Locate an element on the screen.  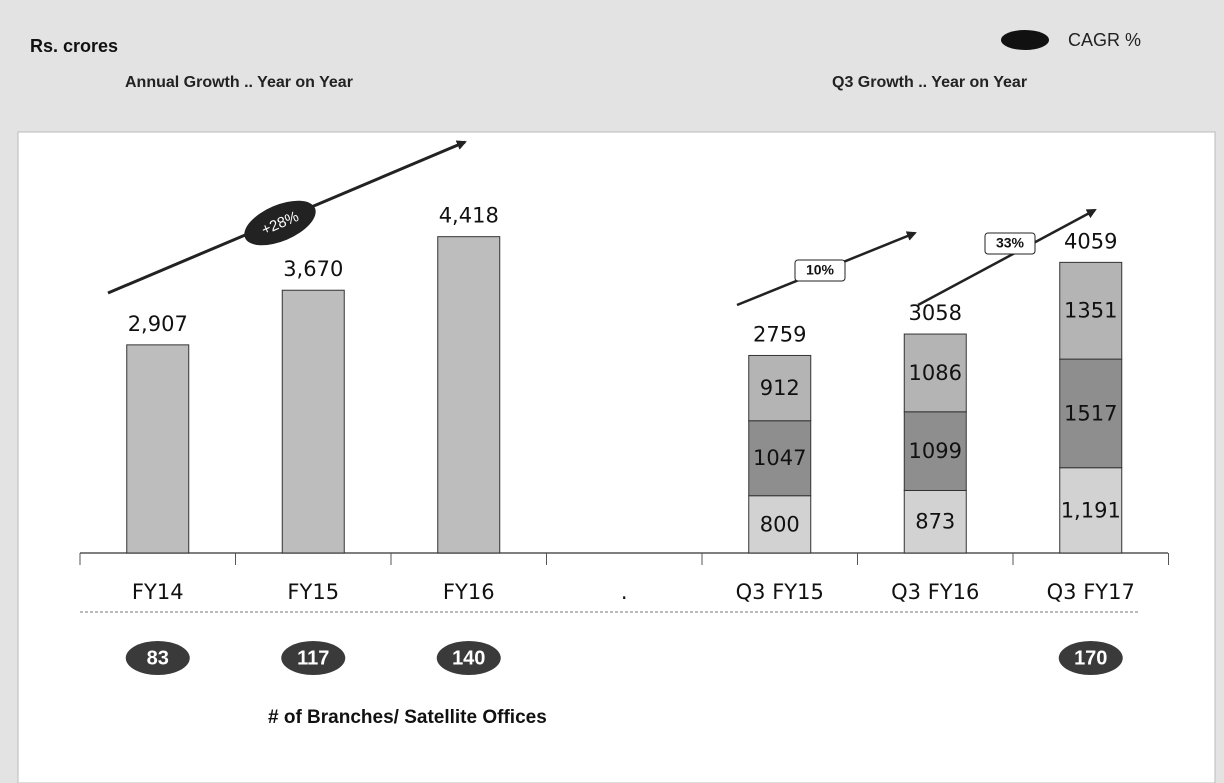
x-tick-label: Q3 FY16 is located at coordinates (935, 592).